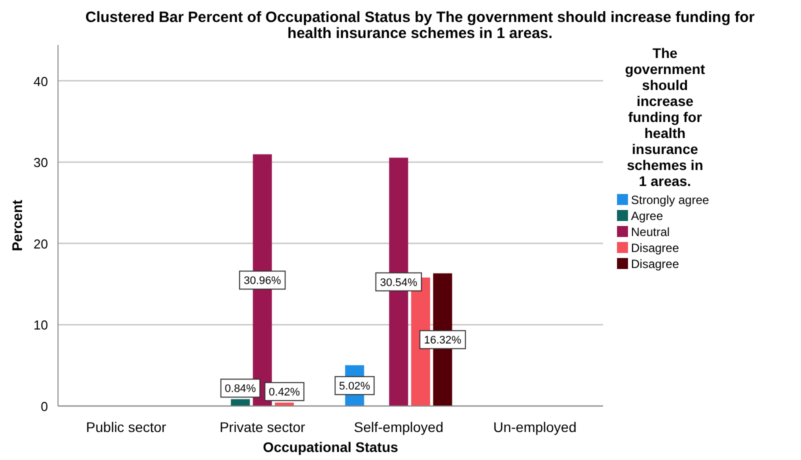  Describe the element at coordinates (17, 225) in the screenshot. I see `y-axis-title: Percent` at that location.